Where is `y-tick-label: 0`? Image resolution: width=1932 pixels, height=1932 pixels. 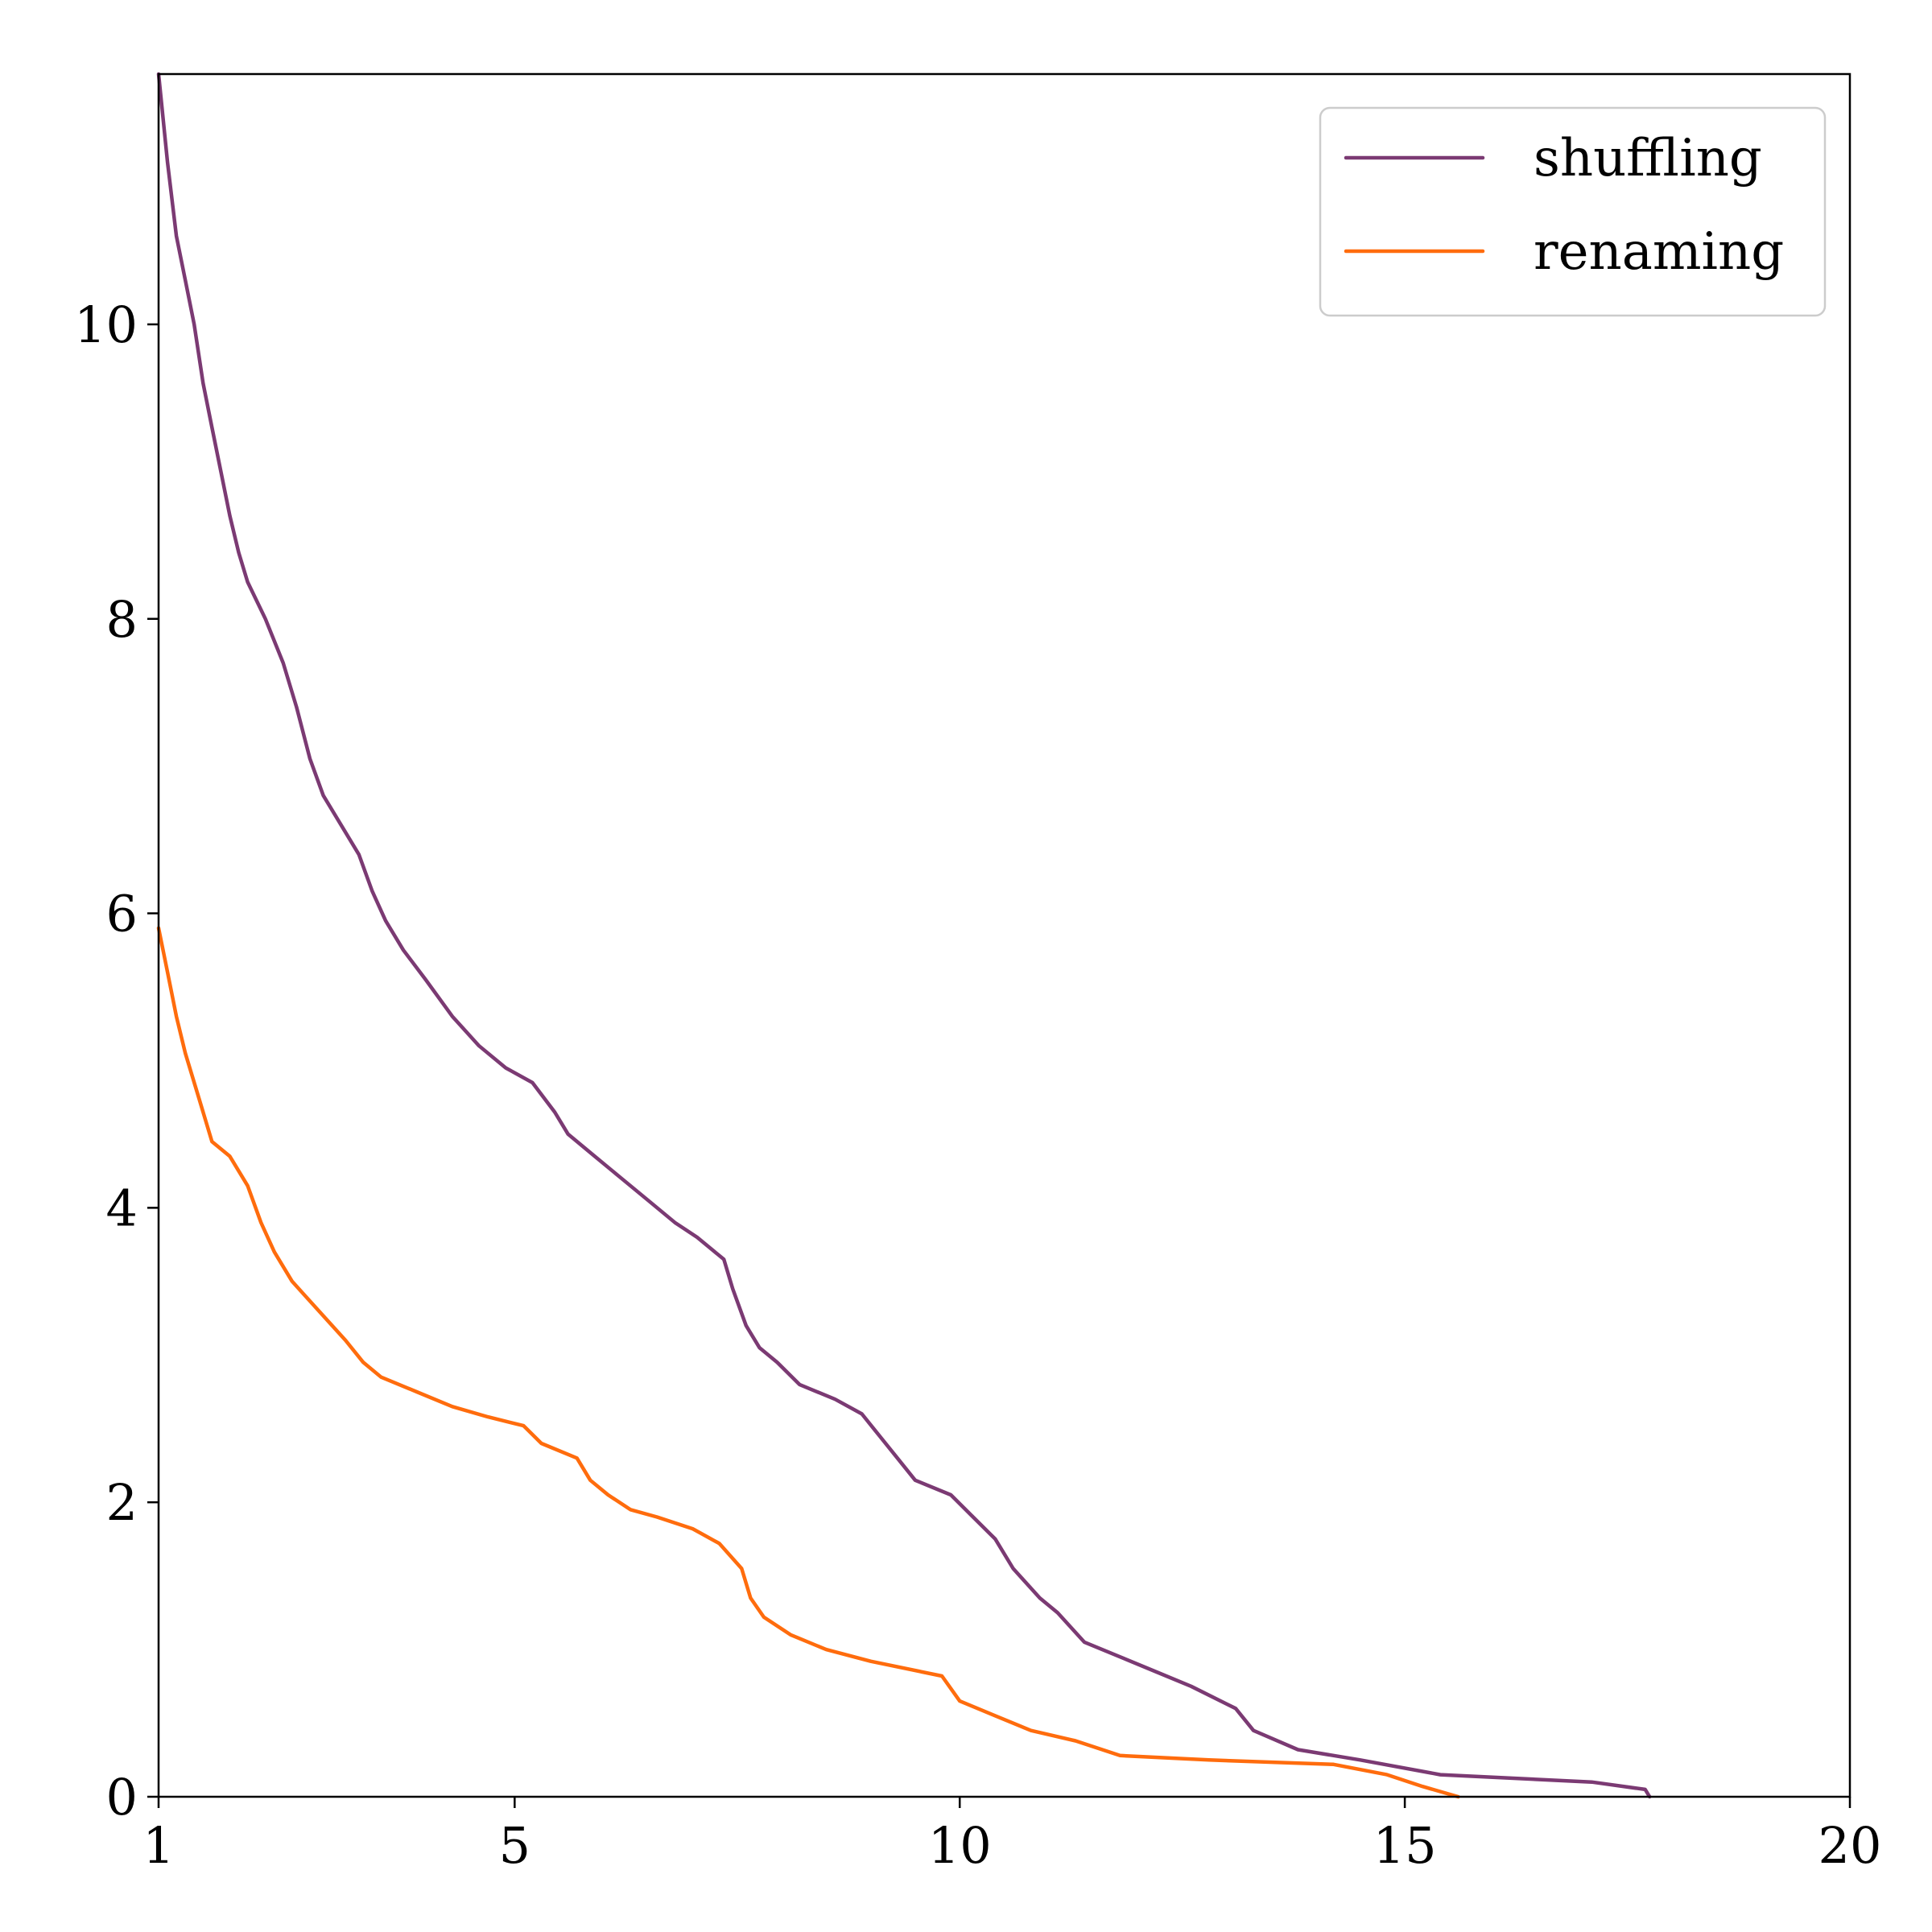
y-tick-label: 0 is located at coordinates (122, 1797).